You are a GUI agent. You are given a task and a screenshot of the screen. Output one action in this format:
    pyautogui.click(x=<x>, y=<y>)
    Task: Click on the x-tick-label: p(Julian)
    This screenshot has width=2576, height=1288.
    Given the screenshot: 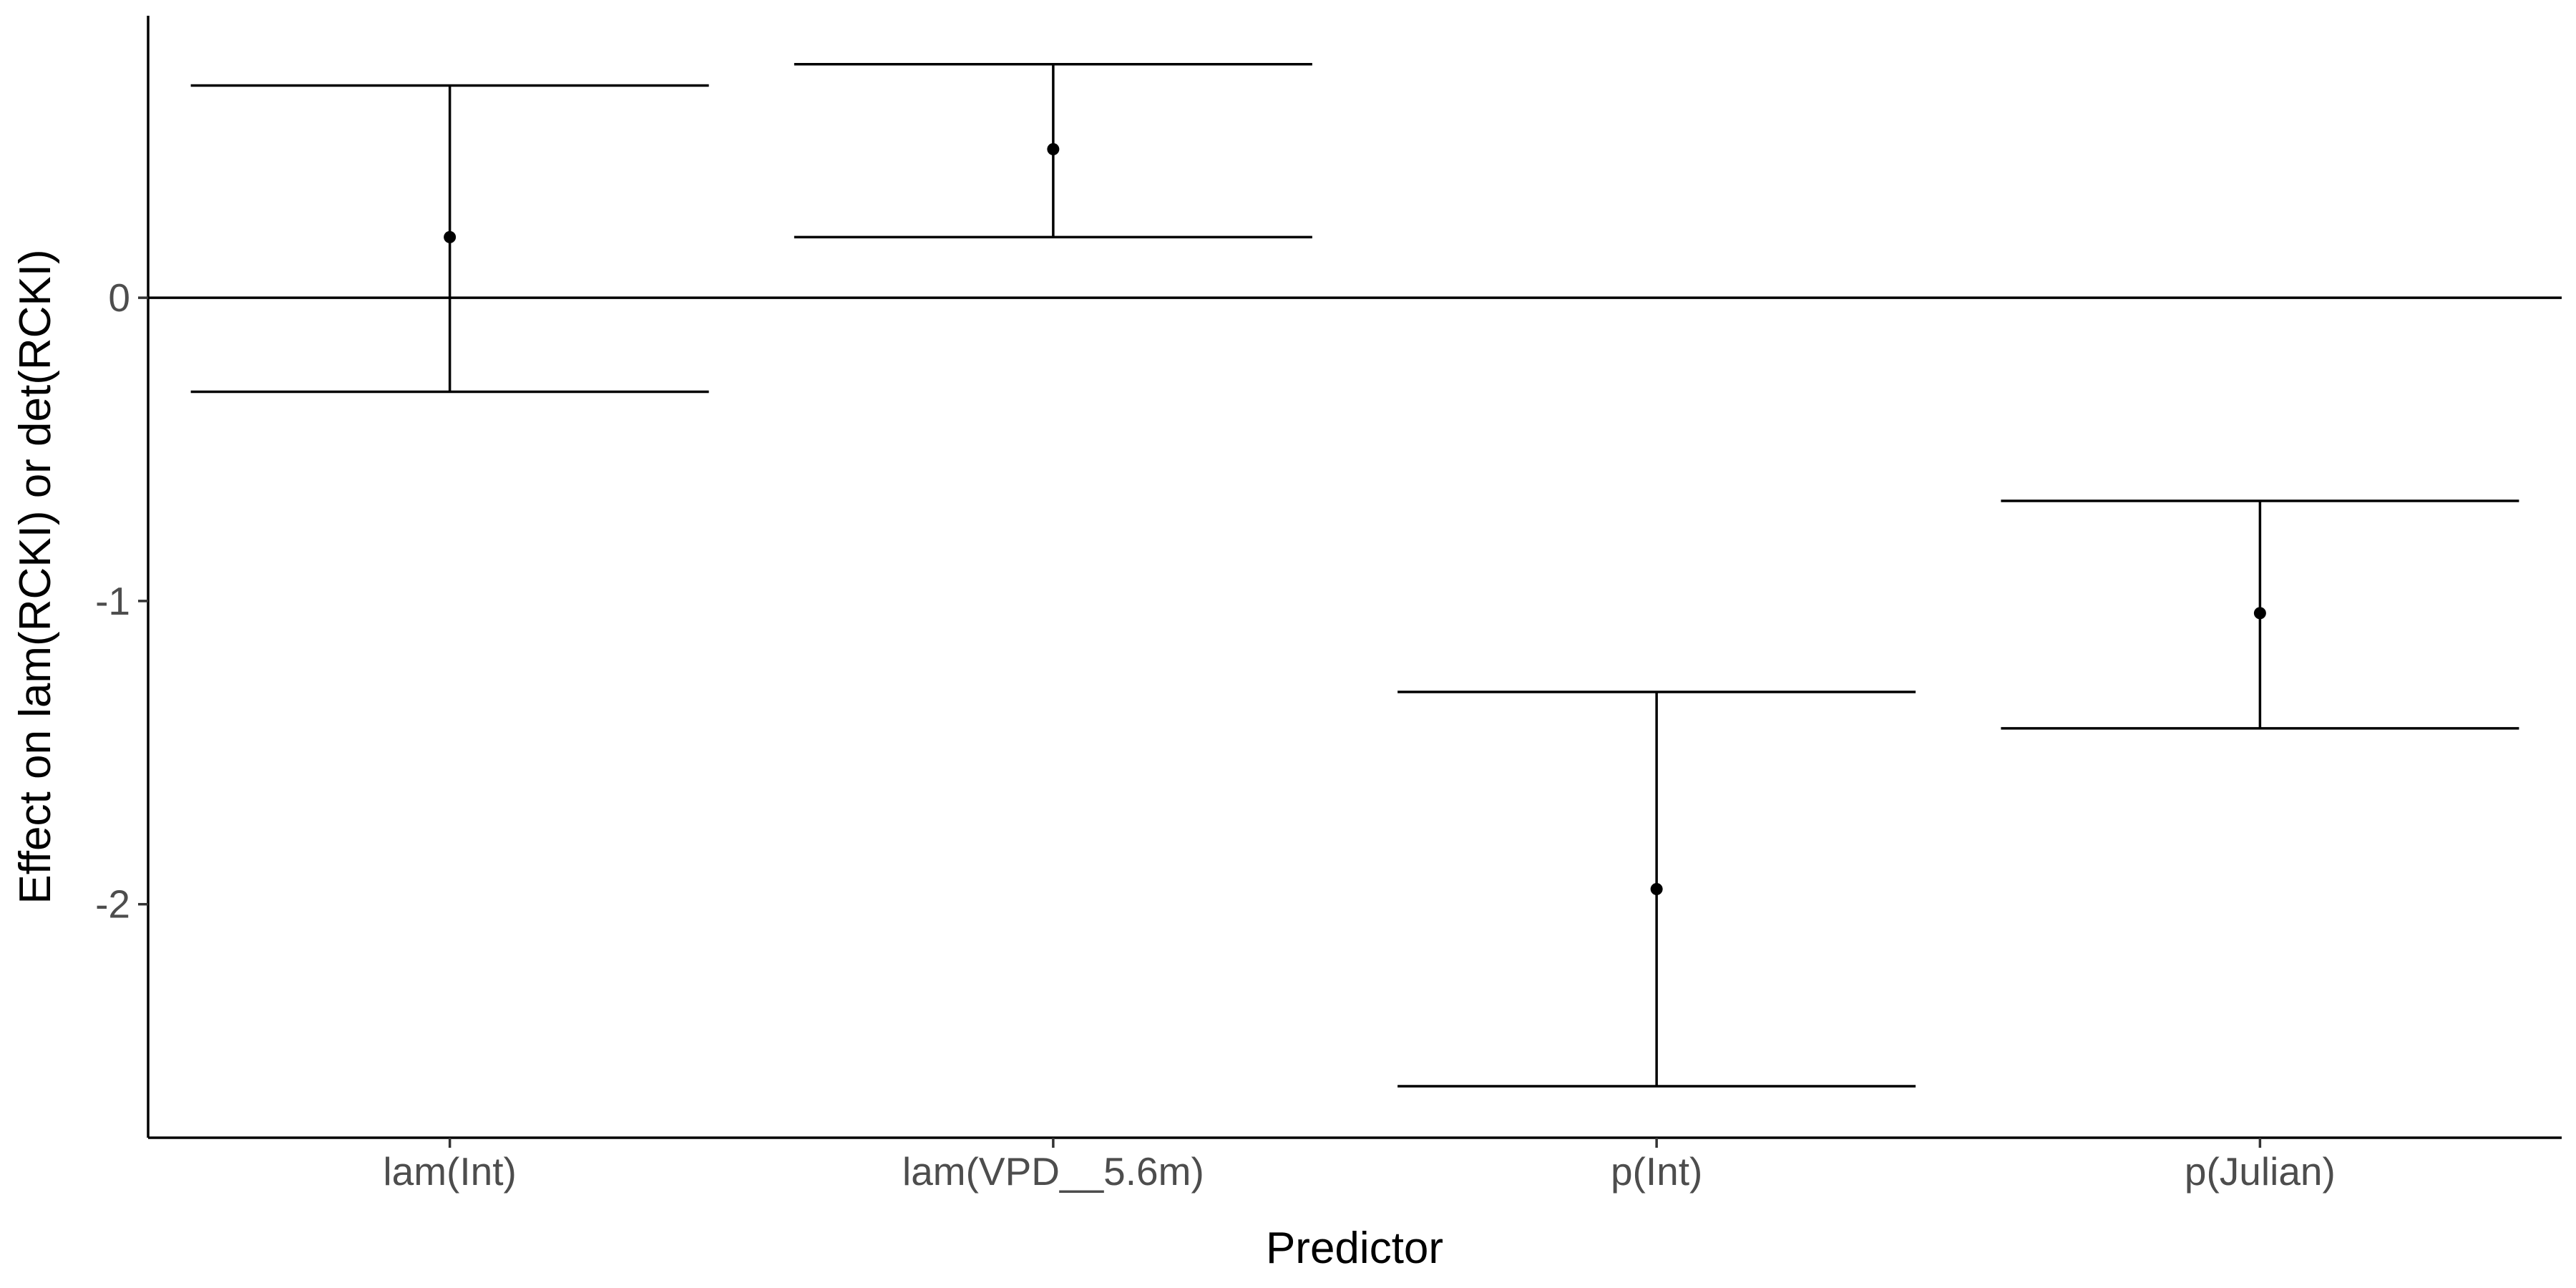 What is the action you would take?
    pyautogui.click(x=2260, y=1171)
    